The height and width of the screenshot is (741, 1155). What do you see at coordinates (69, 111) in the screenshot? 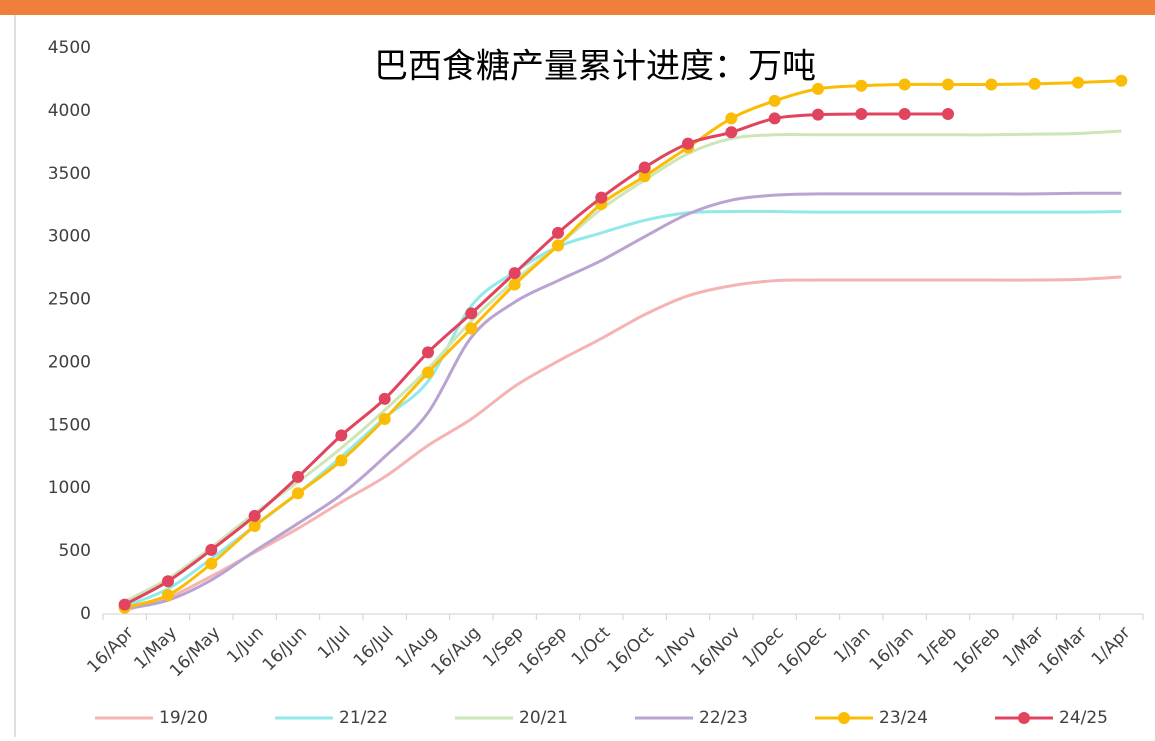
I see `y-tick-label: 4000` at bounding box center [69, 111].